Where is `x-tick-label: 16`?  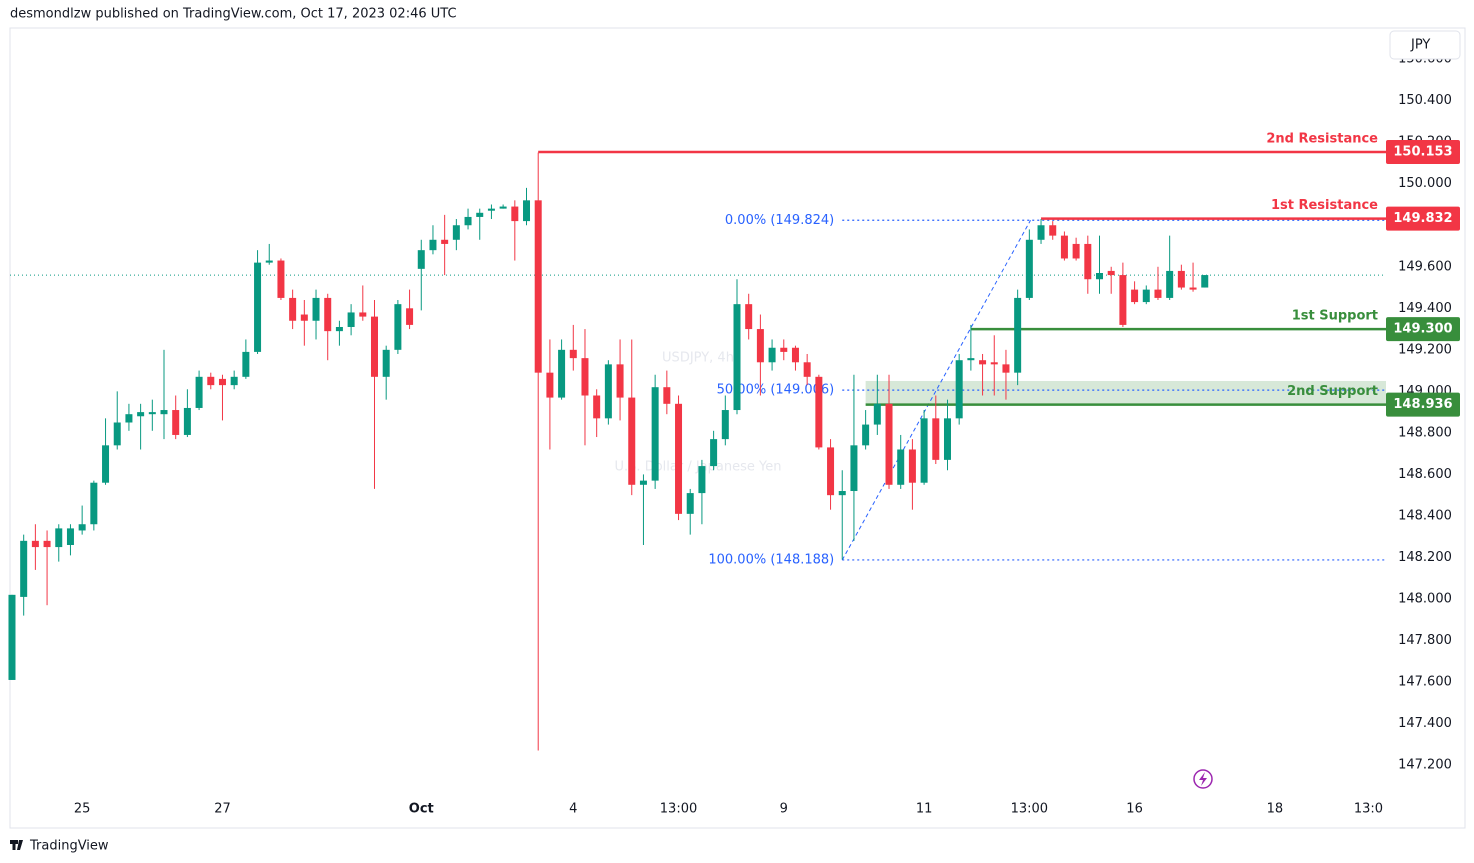
x-tick-label: 16 is located at coordinates (1134, 809).